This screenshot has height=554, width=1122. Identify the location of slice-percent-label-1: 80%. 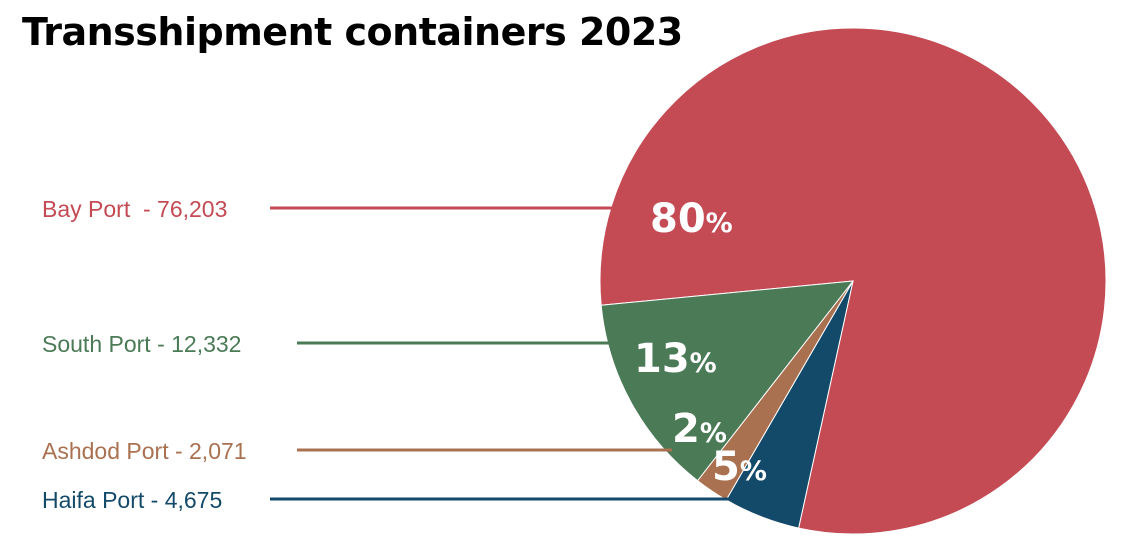
(691, 219).